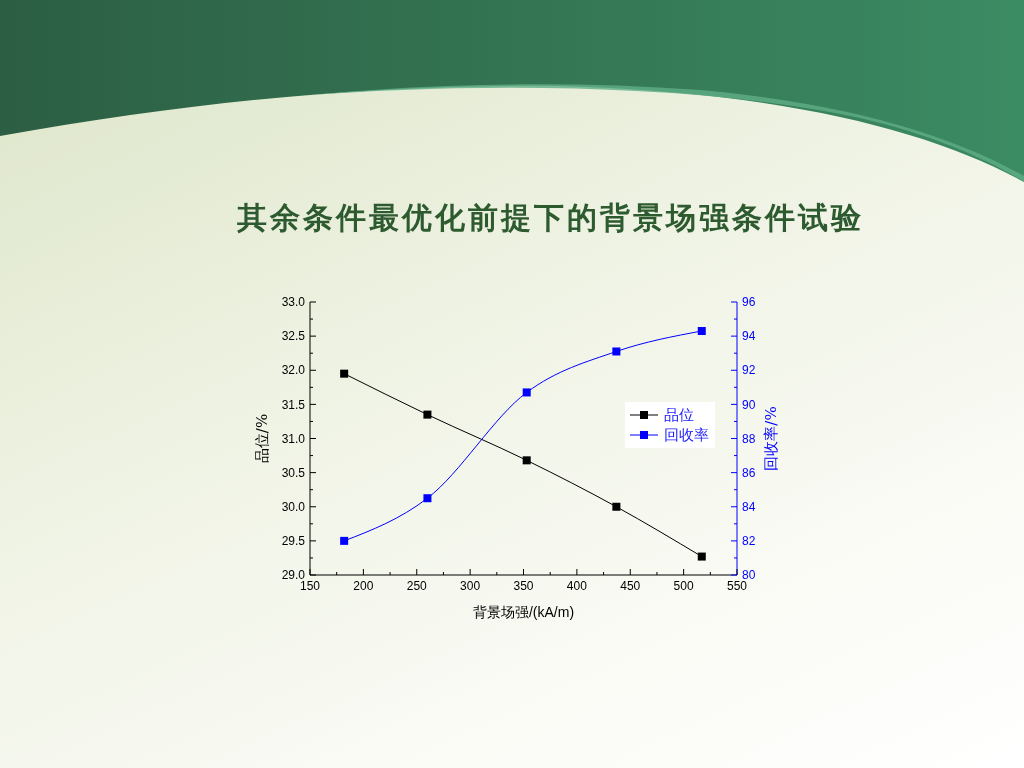 The width and height of the screenshot is (1024, 768). I want to click on x-tick-label: 400, so click(577, 586).